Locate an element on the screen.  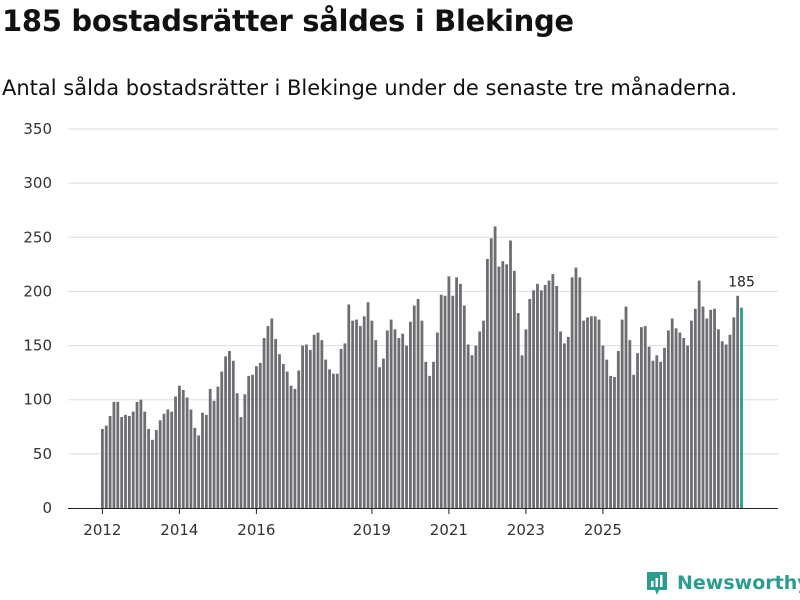
y-tick-label: 50 is located at coordinates (42, 454).